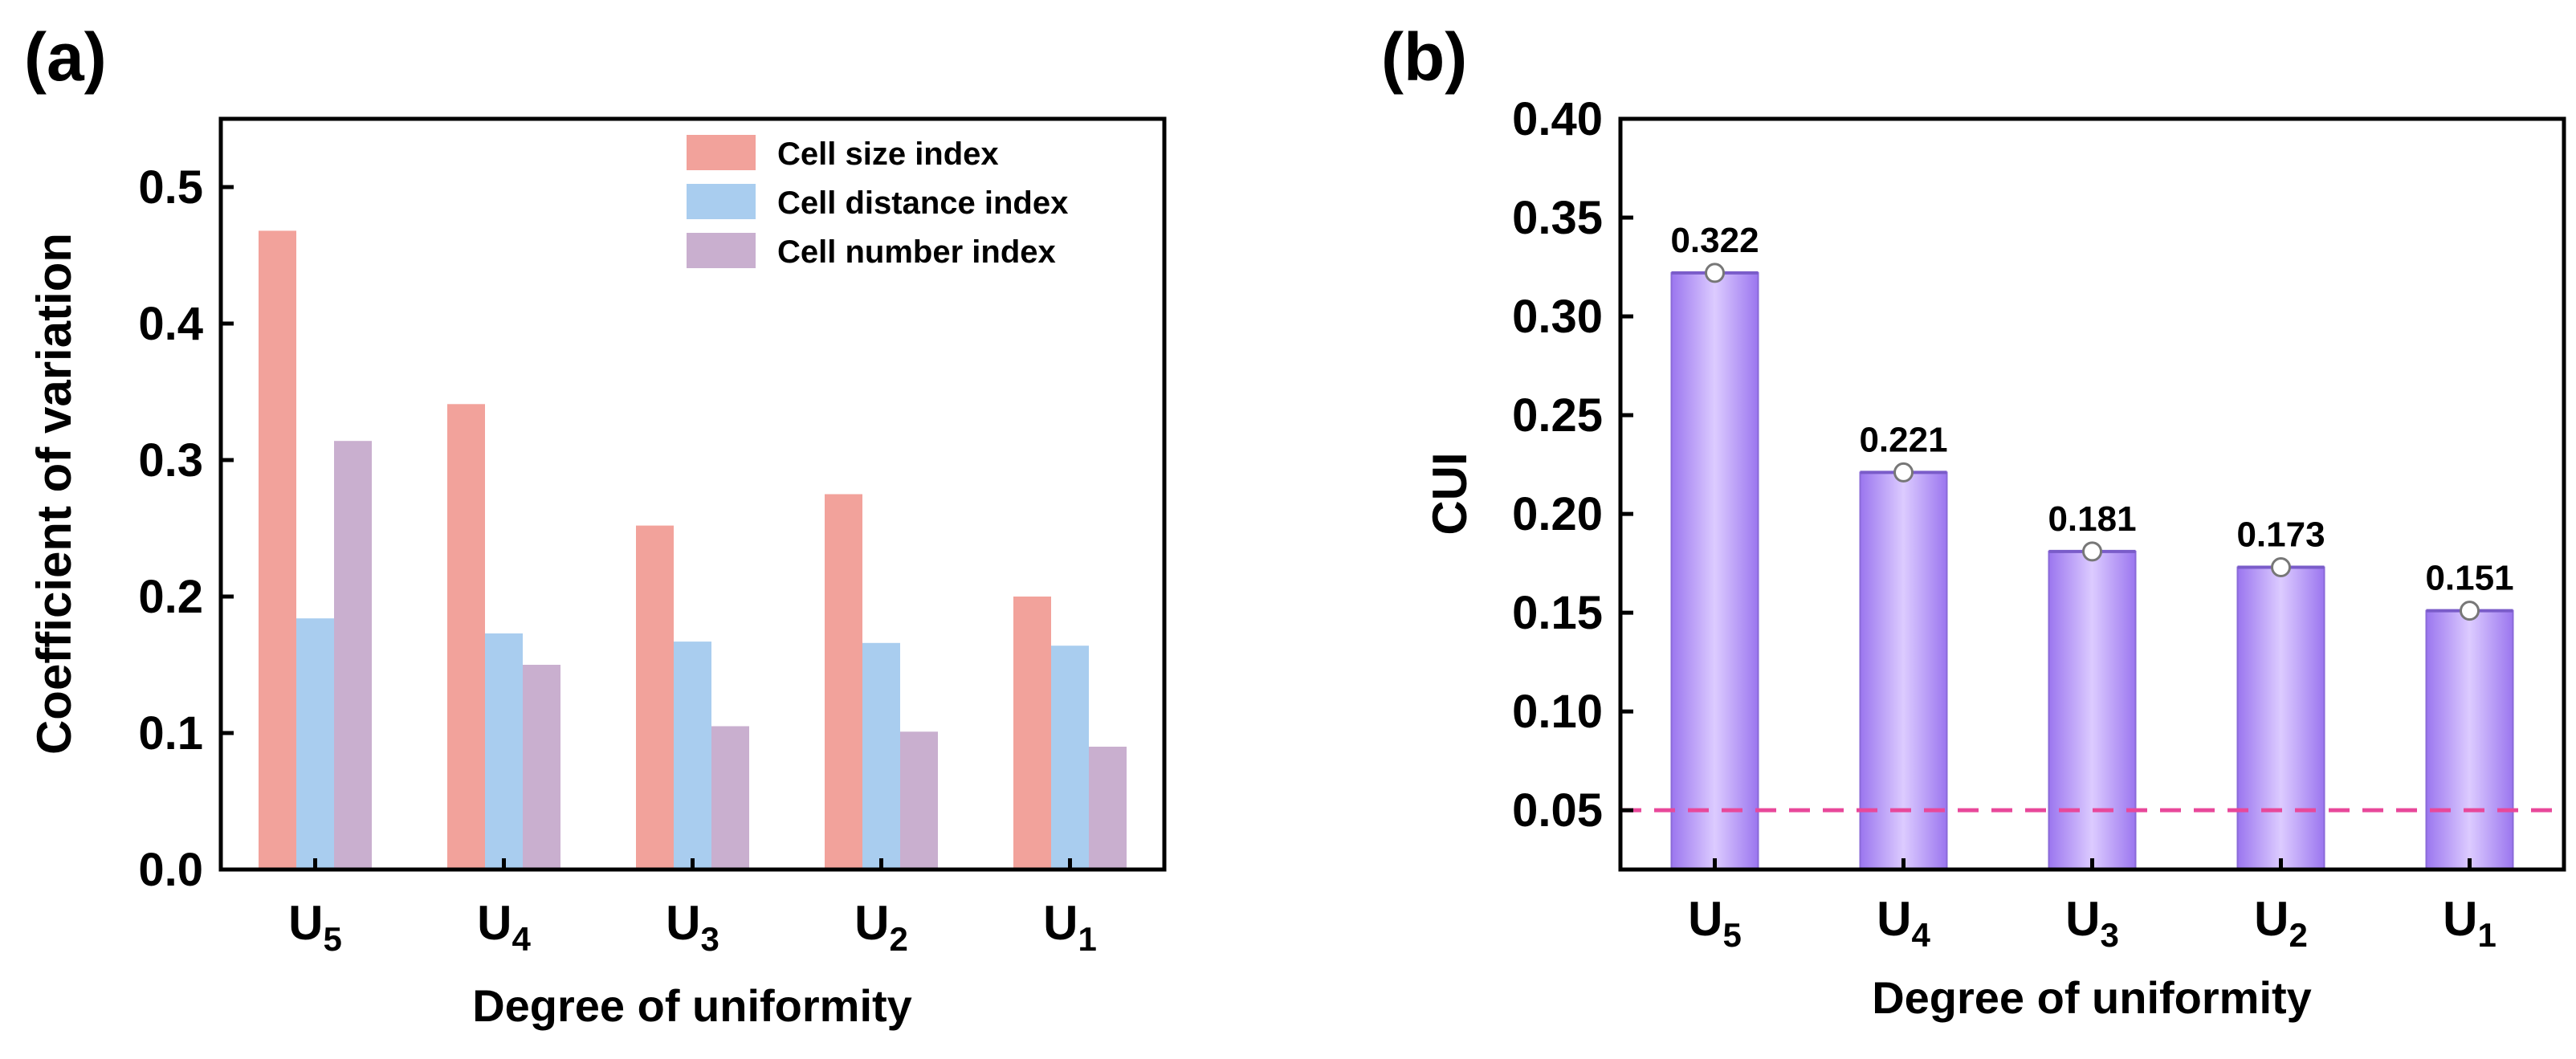 This screenshot has height=1059, width=2576. What do you see at coordinates (466, 637) in the screenshot?
I see `bar-cell-size-index-U4` at bounding box center [466, 637].